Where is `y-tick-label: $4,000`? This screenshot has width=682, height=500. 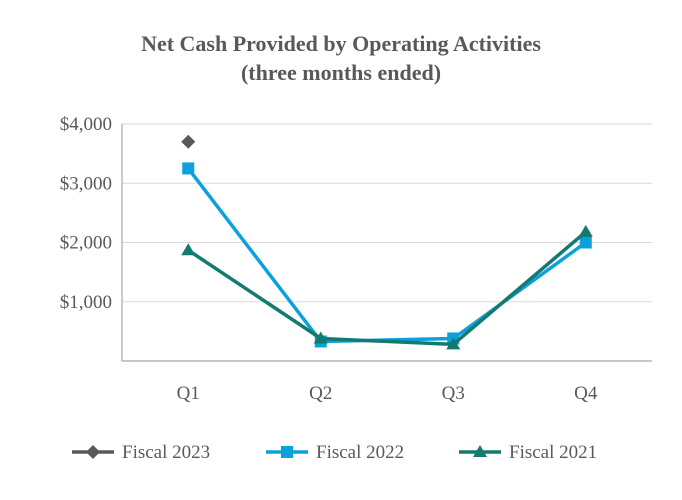
y-tick-label: $4,000 is located at coordinates (86, 124).